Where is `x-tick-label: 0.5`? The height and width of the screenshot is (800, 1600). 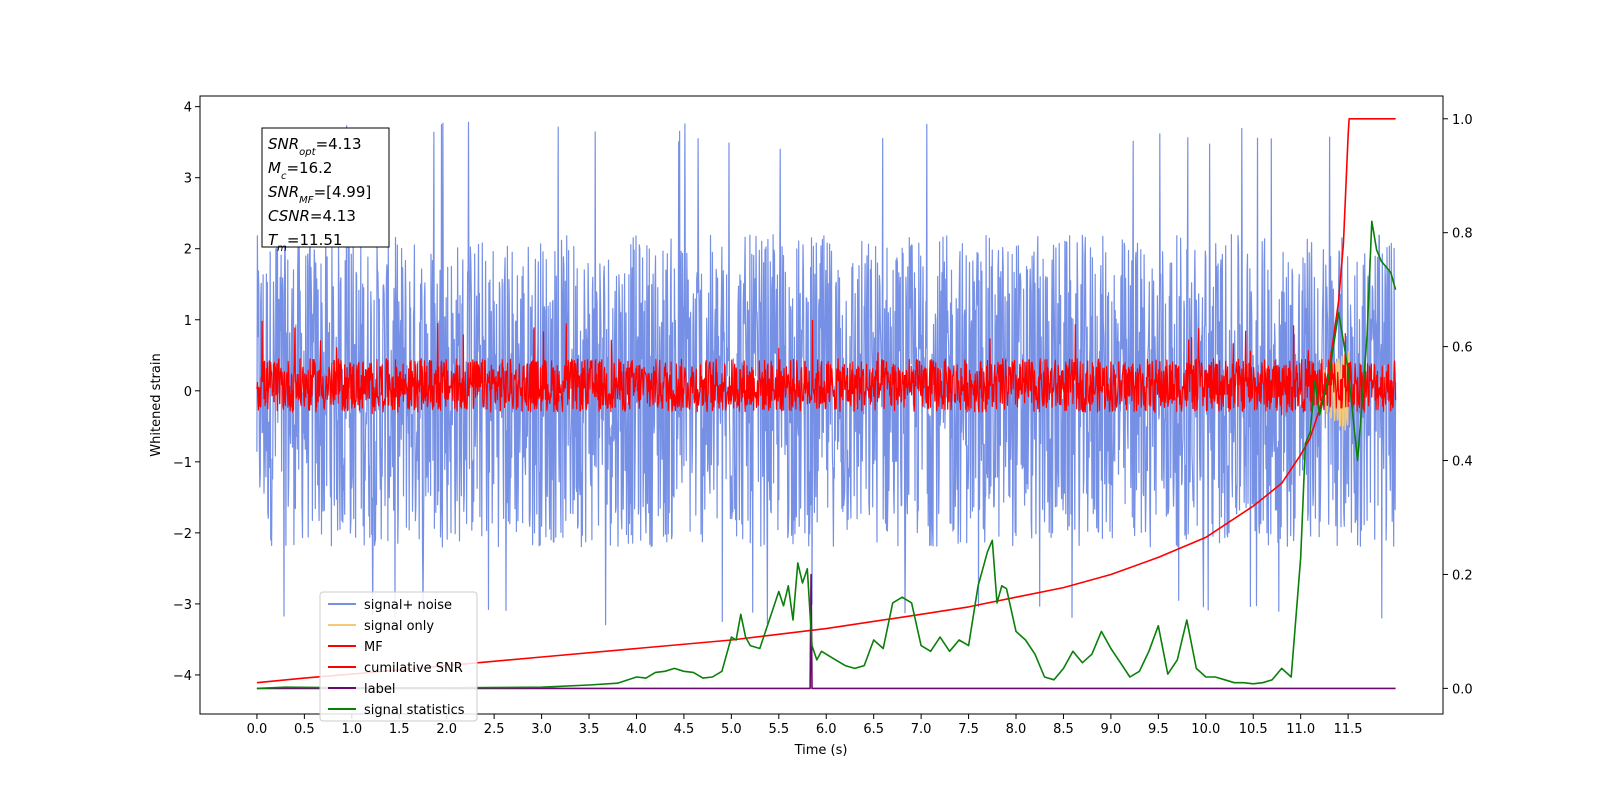 x-tick-label: 0.5 is located at coordinates (304, 729).